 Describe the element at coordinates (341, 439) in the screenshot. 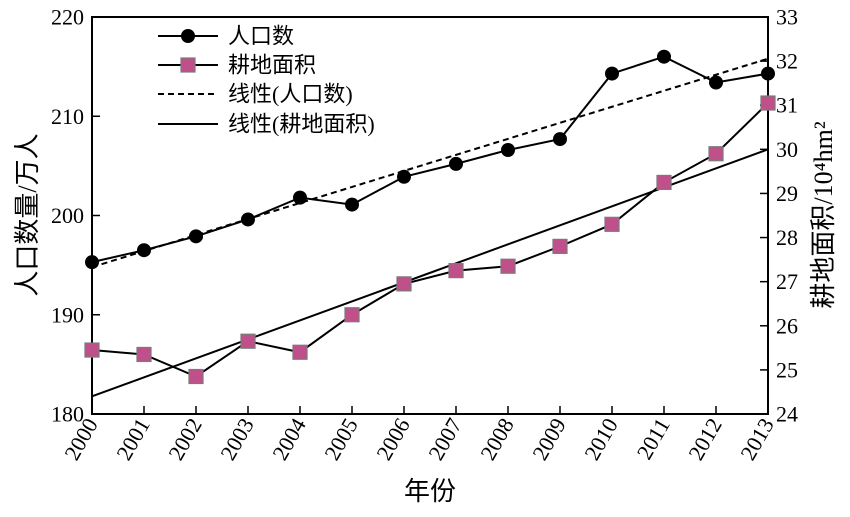

I see `x-tick-label: 2005` at that location.